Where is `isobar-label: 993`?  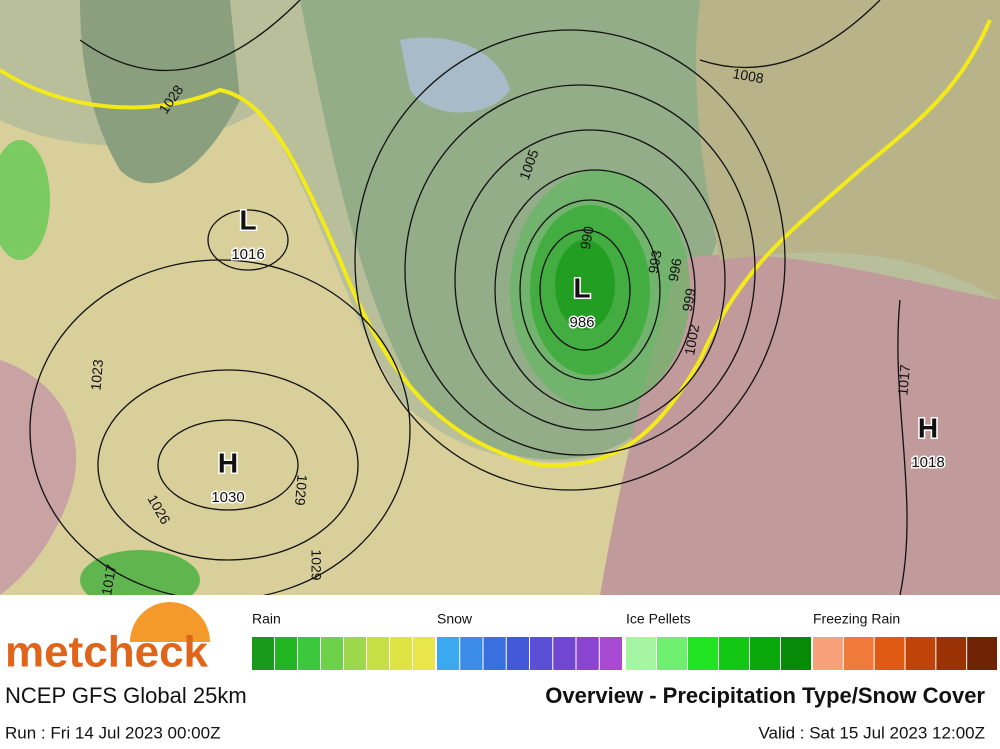
isobar-label: 993 is located at coordinates (655, 262).